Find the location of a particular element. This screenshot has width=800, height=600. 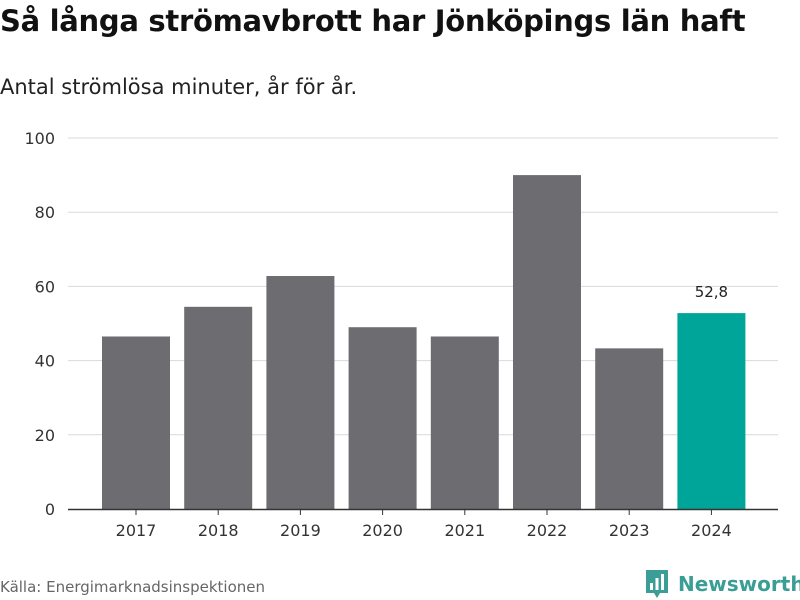

x-tick-label: 2017 is located at coordinates (136, 530).